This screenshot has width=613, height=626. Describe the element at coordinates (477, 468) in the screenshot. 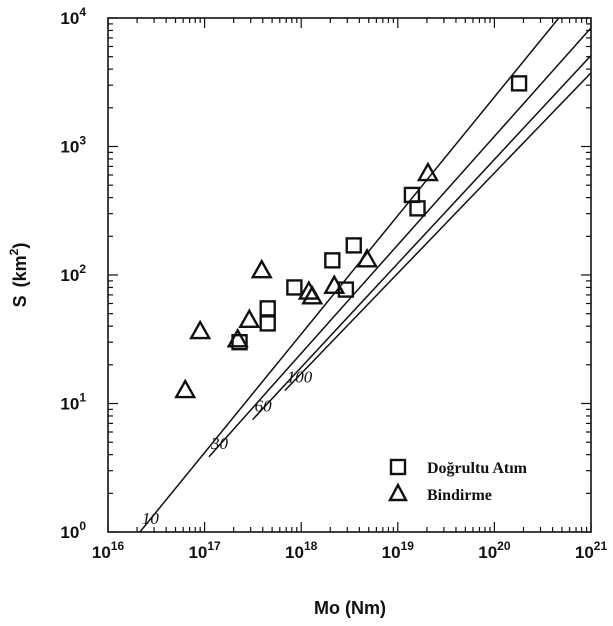

I see `legend-label-strike-slip: Doğrultu Atım` at that location.